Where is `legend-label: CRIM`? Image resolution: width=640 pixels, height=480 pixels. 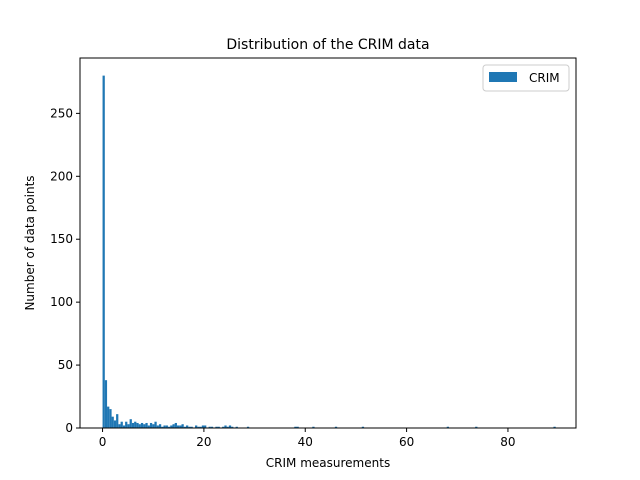 legend-label: CRIM is located at coordinates (544, 78).